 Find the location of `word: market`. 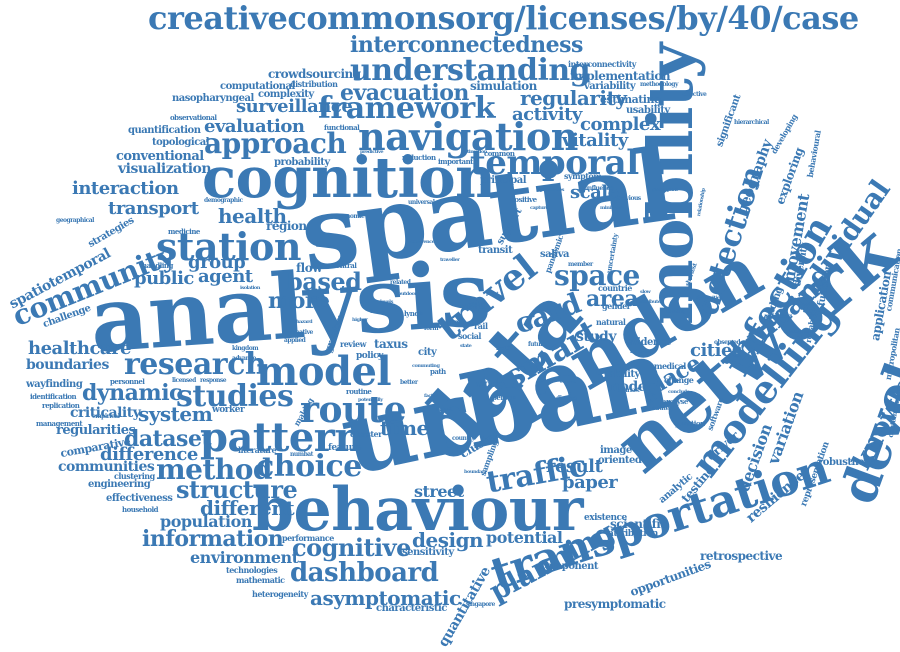

word: market is located at coordinates (628, 391).